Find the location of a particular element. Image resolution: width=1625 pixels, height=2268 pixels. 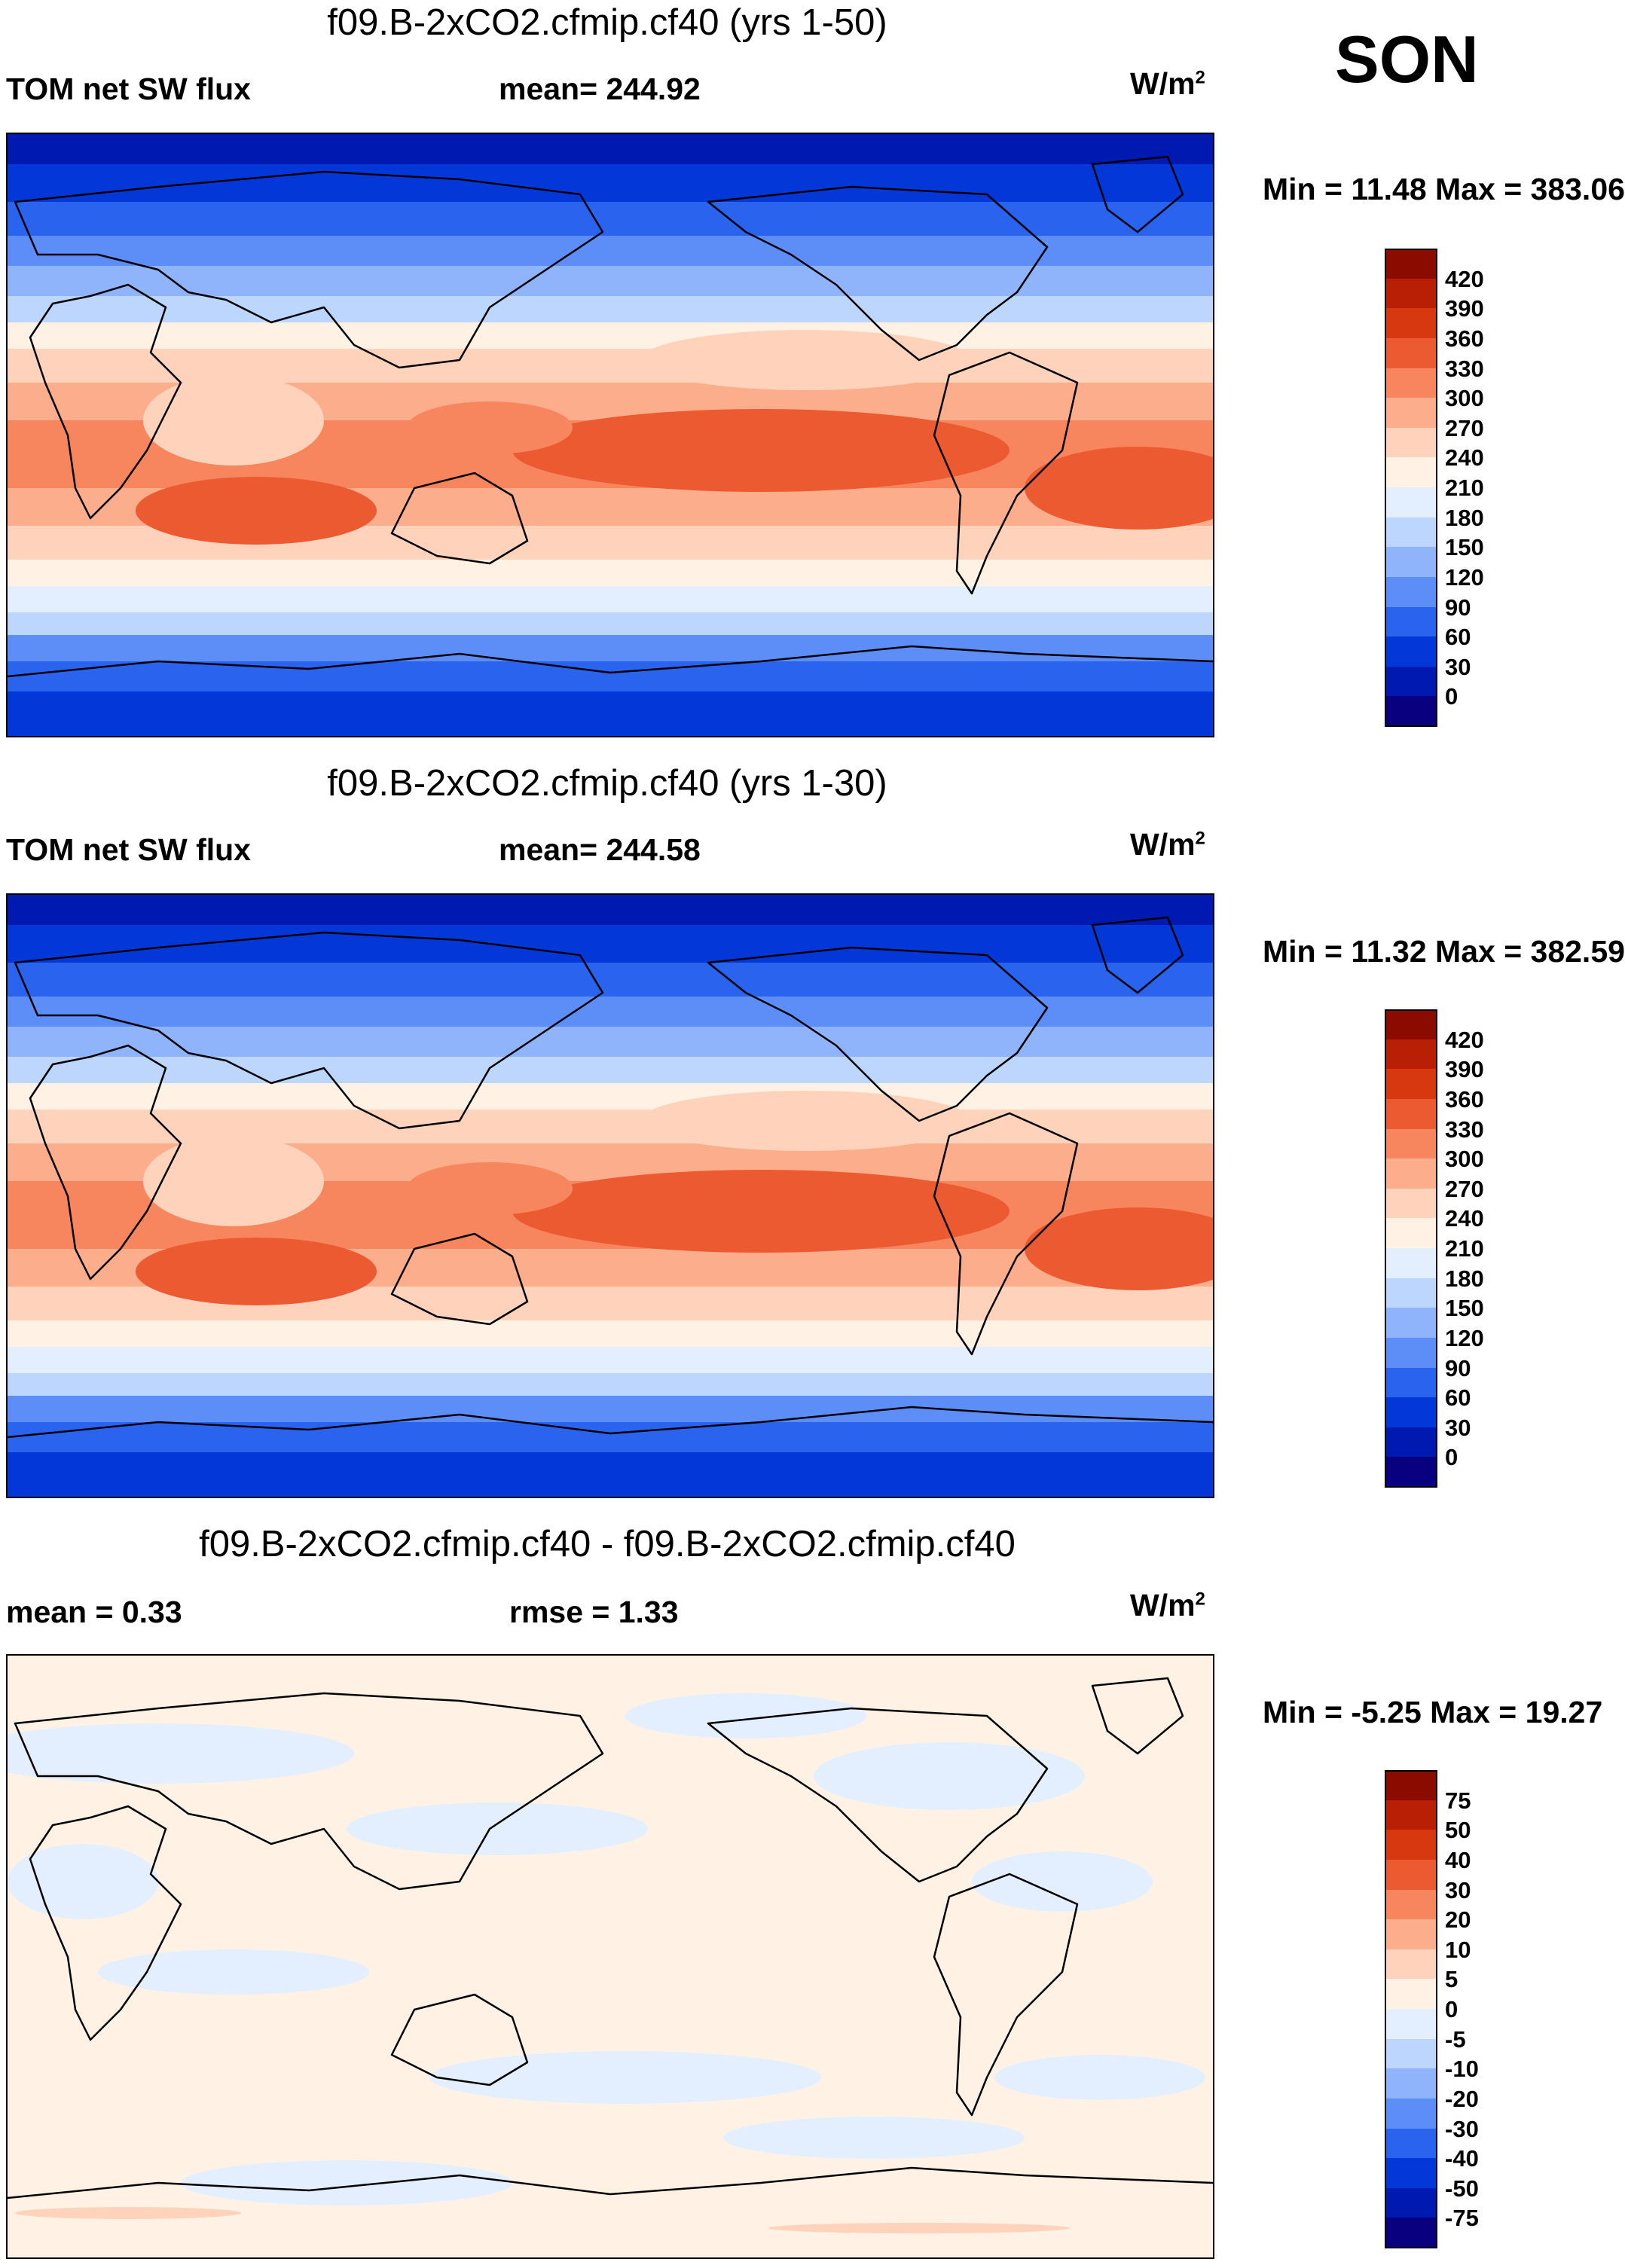

panel-2-colorbar: 420 390 360 330 300 270 240 210 180 150 120 90 60 30 0 is located at coordinates (1460, 1248).